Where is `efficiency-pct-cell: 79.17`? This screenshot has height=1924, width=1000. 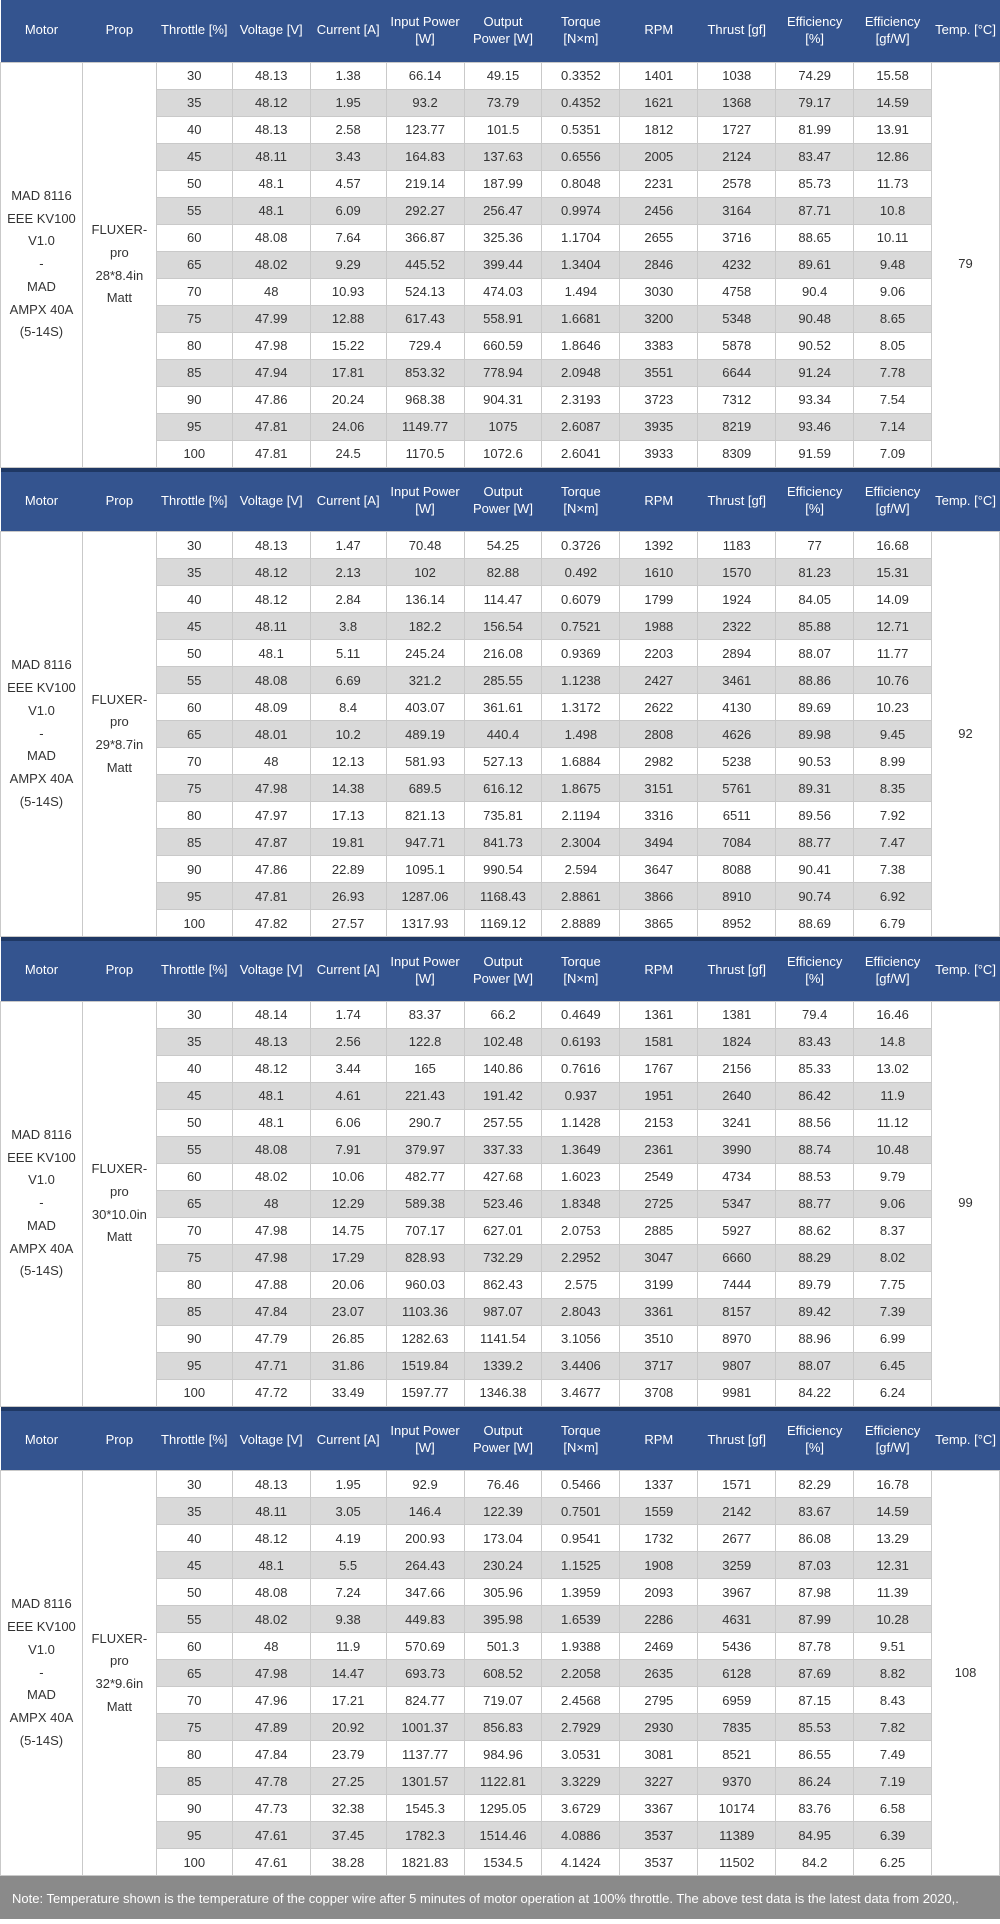
efficiency-pct-cell: 79.17 is located at coordinates (815, 102).